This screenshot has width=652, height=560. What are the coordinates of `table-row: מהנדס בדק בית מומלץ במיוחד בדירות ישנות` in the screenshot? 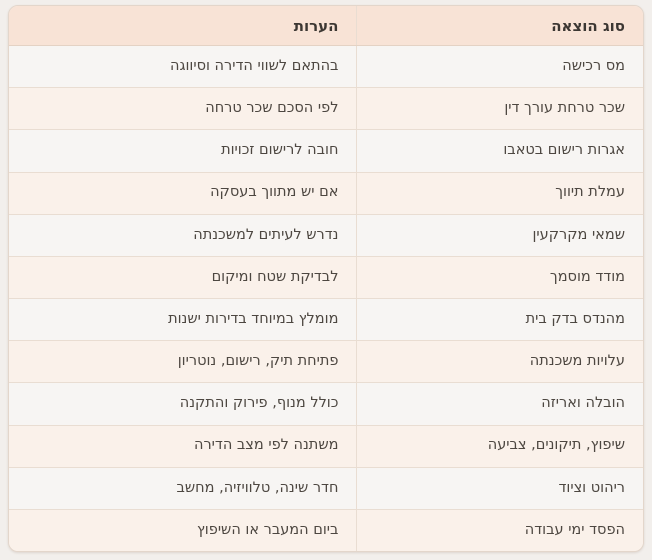 It's located at (326, 319).